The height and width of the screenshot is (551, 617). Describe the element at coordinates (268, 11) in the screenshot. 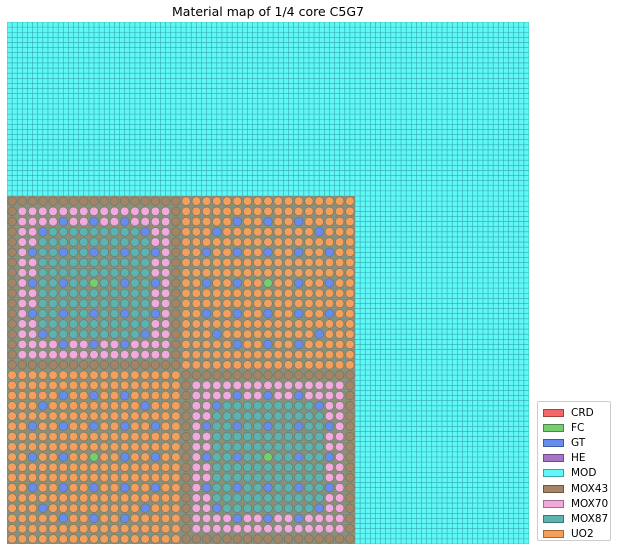

I see `chart-title: Material map of 1/4 core C5G7` at that location.